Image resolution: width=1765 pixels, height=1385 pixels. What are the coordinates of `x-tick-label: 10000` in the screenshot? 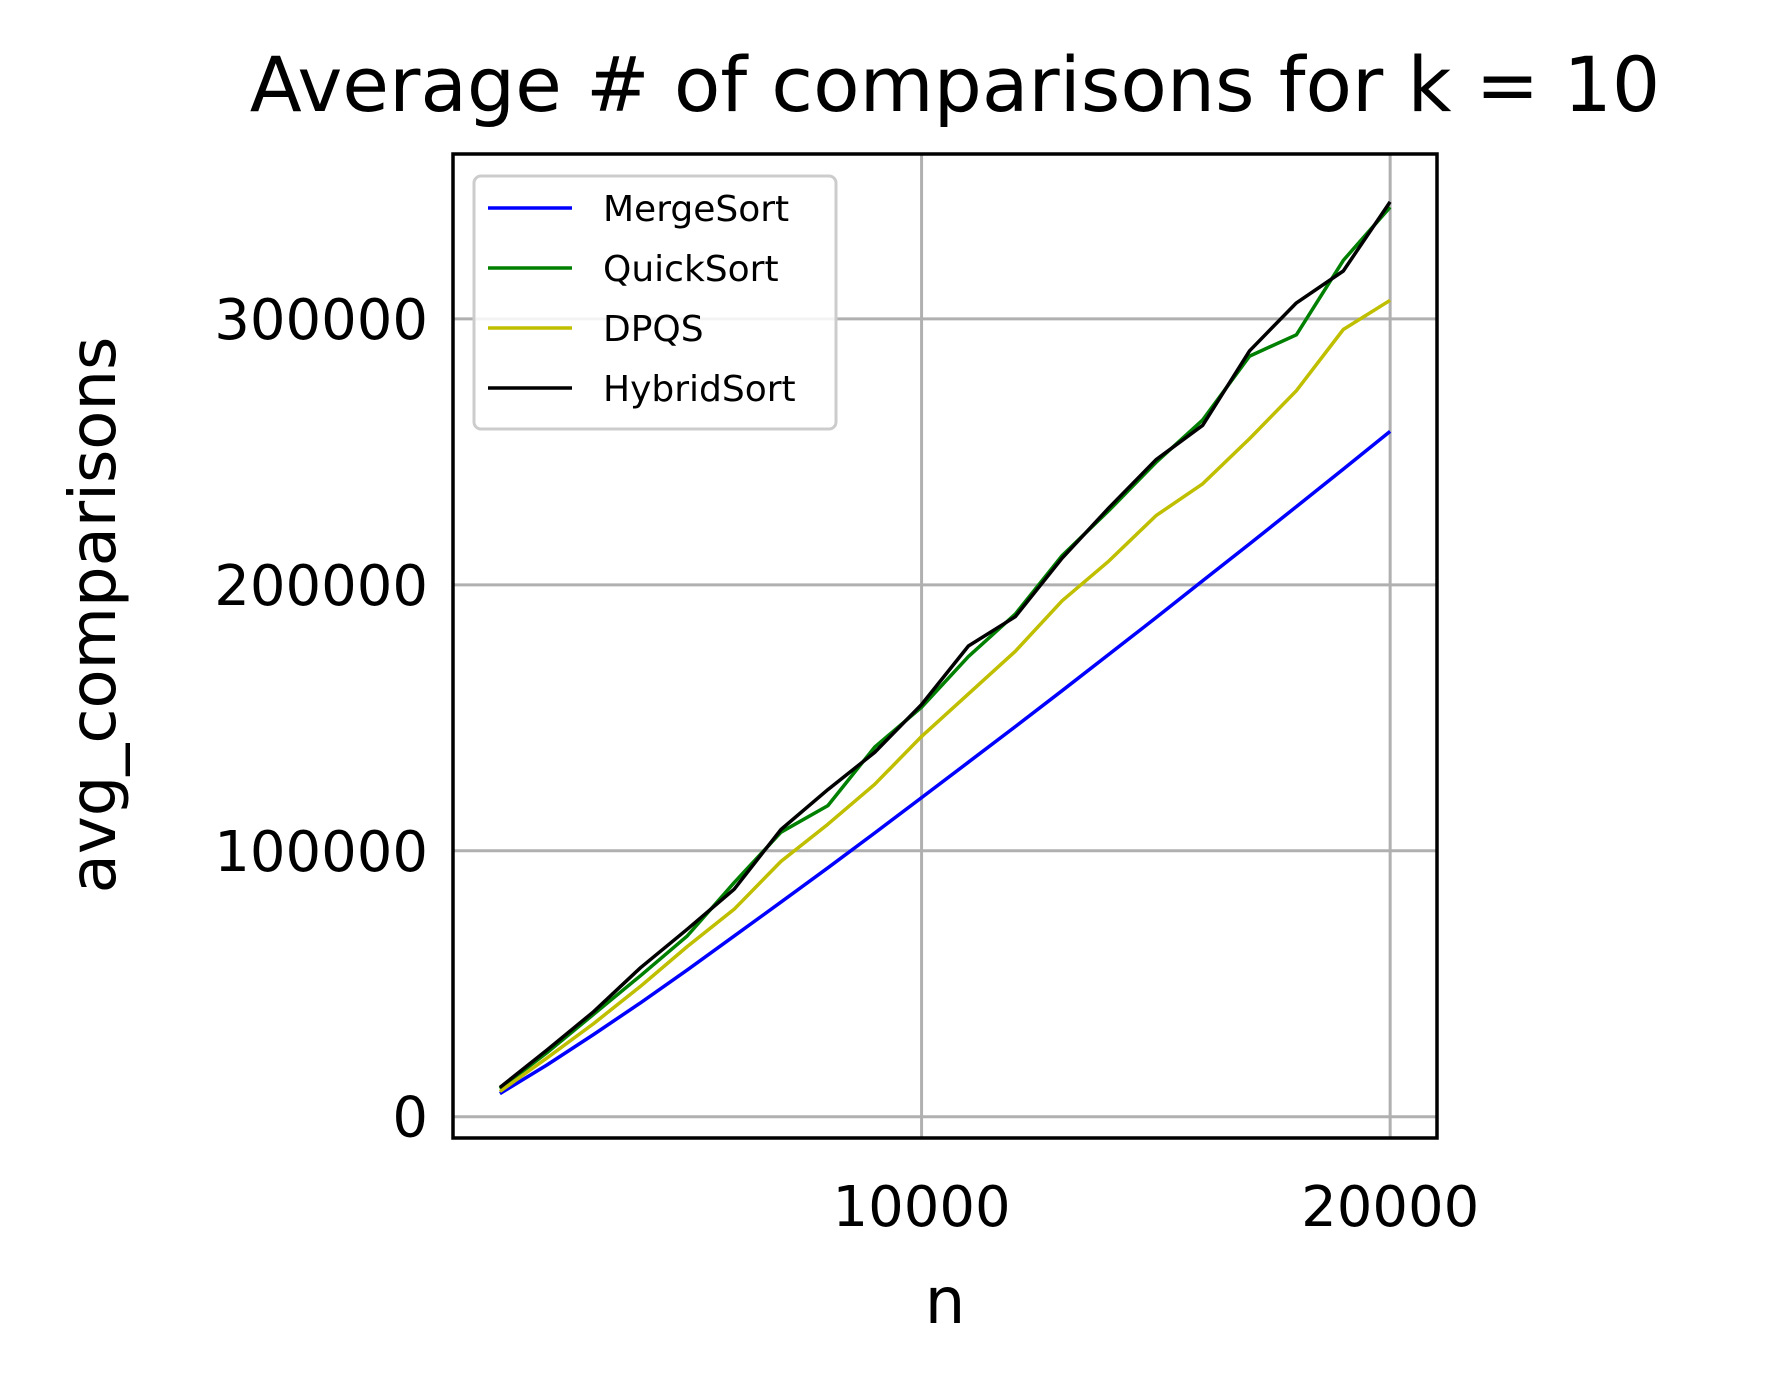 It's located at (921, 1207).